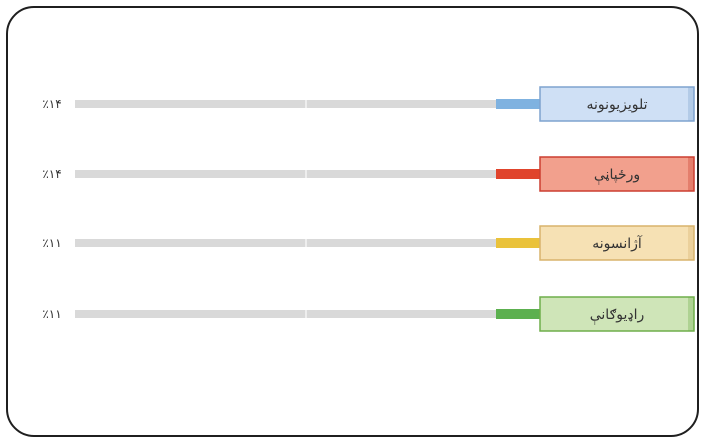  I want to click on category-label: ورځپاڼې, so click(617, 176).